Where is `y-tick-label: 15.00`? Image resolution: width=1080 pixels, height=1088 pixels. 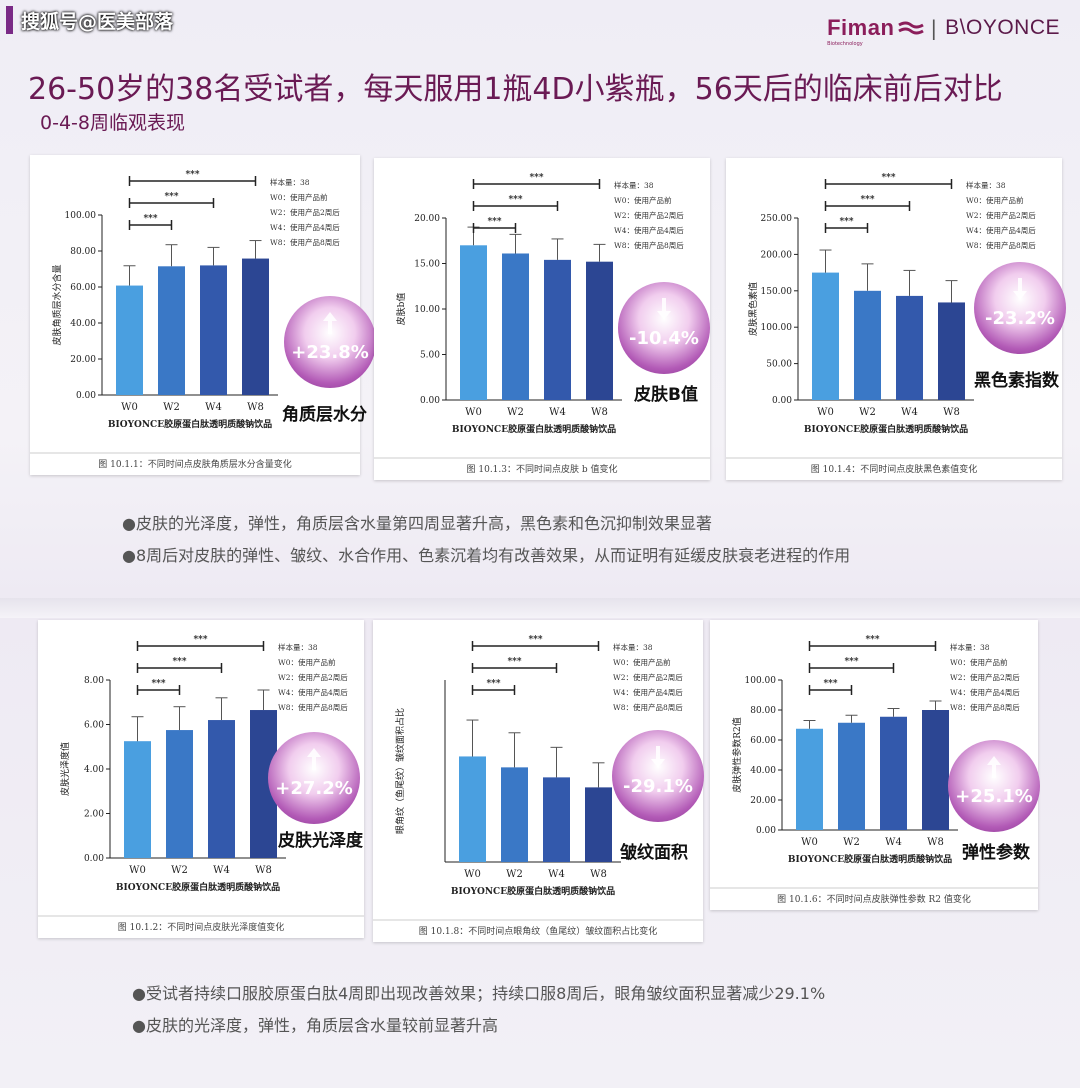 y-tick-label: 15.00 is located at coordinates (427, 265).